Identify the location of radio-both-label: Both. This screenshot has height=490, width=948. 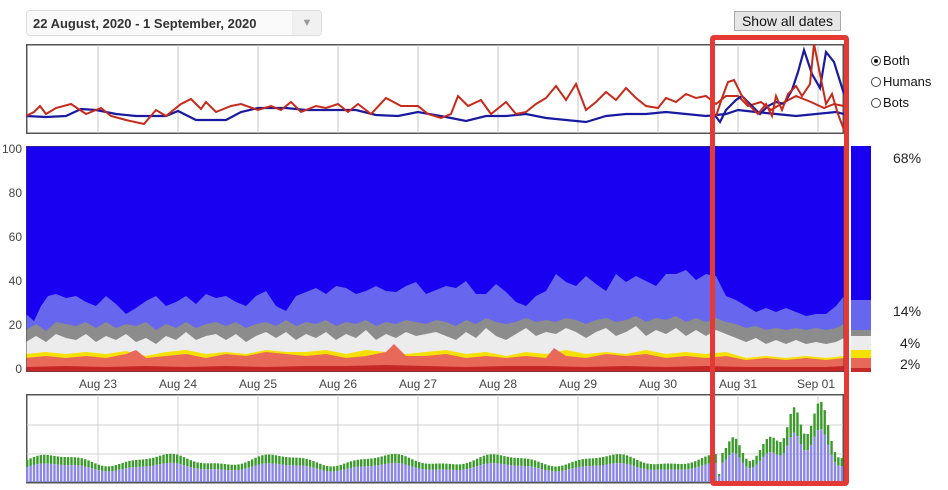
(896, 60).